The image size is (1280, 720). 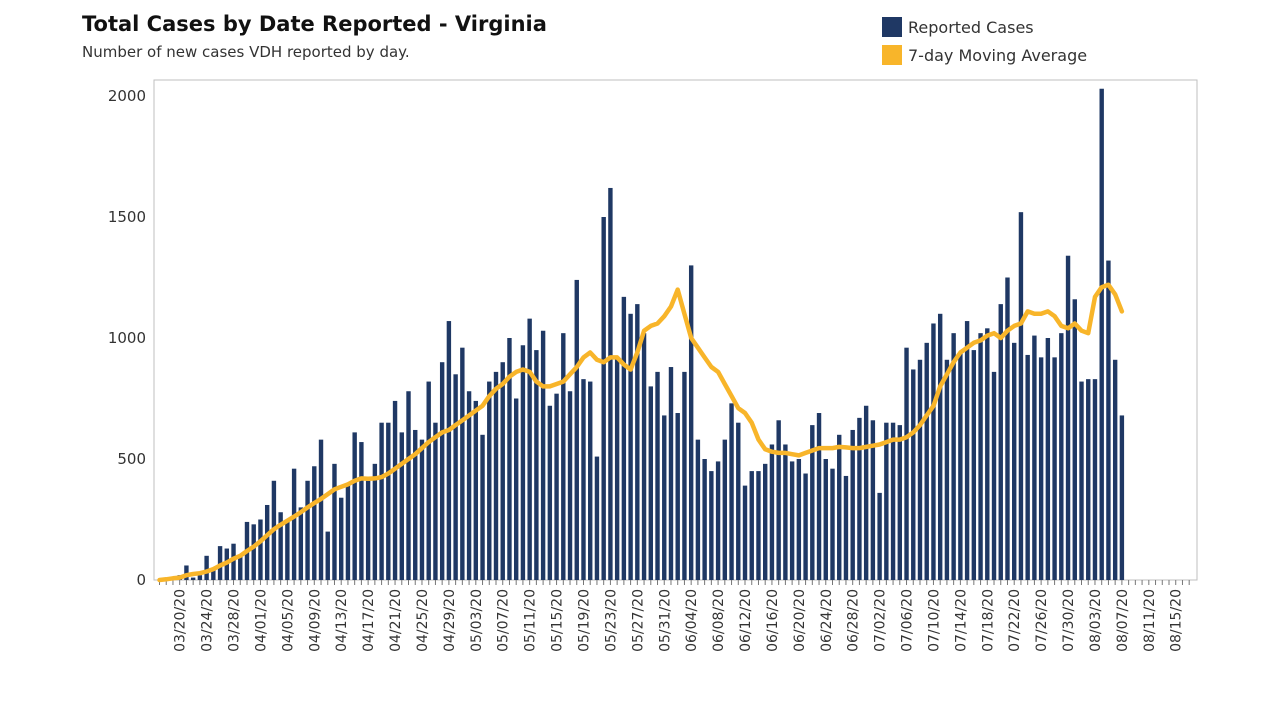 I want to click on x-tick-label: 07/02/20, so click(x=881, y=620).